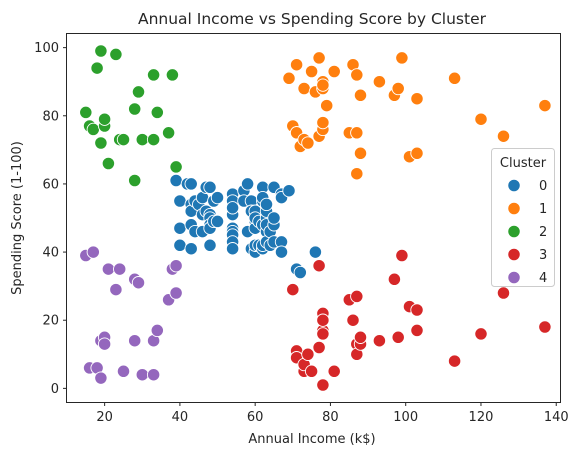 This screenshot has width=573, height=455. I want to click on x-axis: 20 40 60 80 100 120 140, so click(332, 413).